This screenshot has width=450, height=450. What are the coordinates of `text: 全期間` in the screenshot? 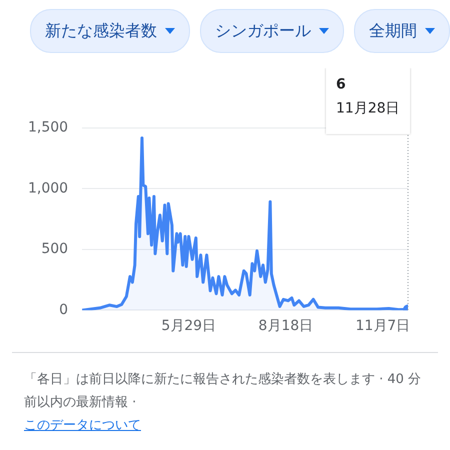 It's located at (393, 31).